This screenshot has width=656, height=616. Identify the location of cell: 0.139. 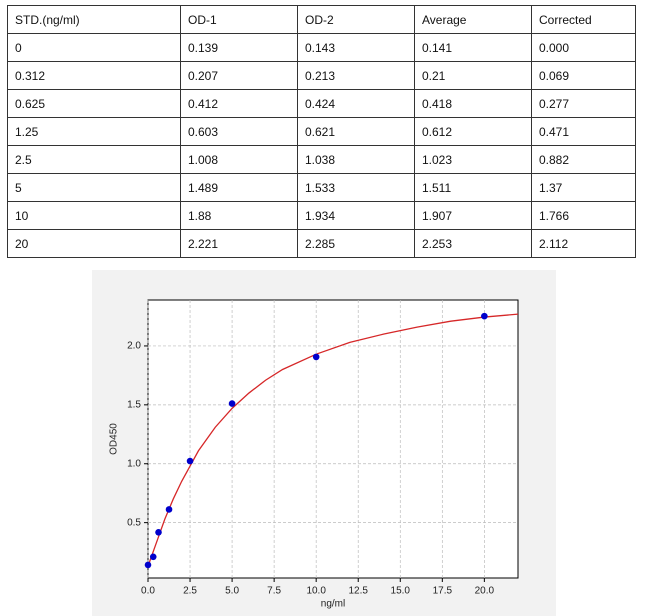
(239, 47).